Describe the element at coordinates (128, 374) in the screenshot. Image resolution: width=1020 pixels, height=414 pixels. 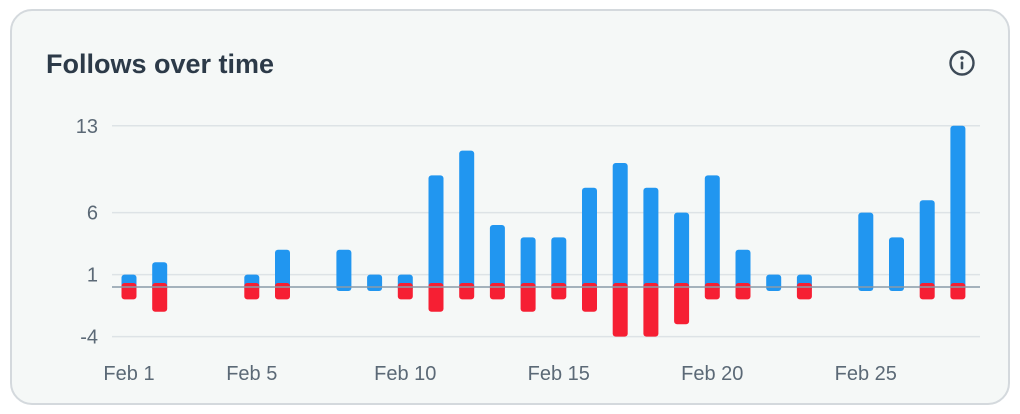
I see `x-tick-label: Feb 1` at that location.